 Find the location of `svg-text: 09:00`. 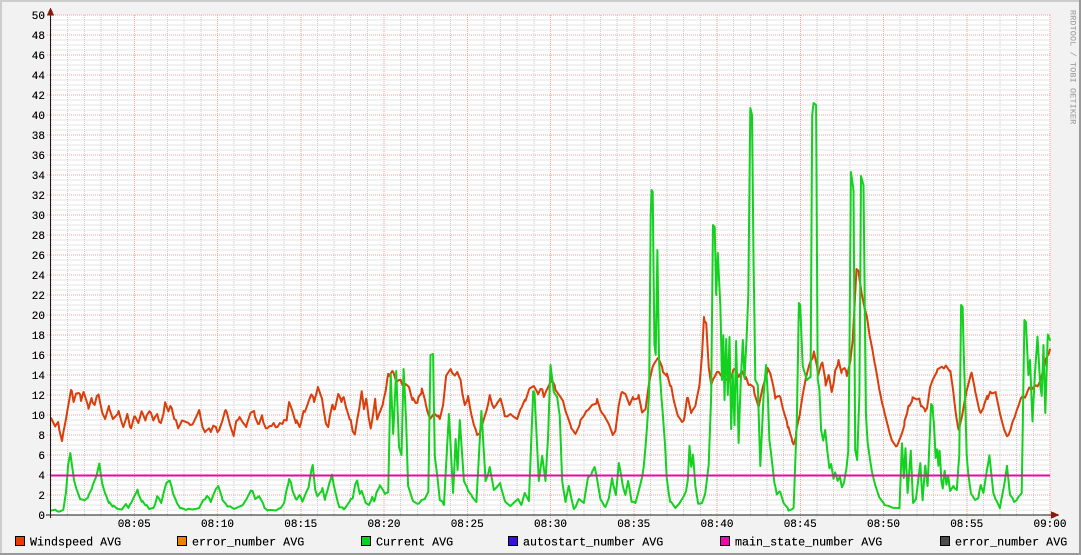

svg-text: 09:00 is located at coordinates (1049, 525).